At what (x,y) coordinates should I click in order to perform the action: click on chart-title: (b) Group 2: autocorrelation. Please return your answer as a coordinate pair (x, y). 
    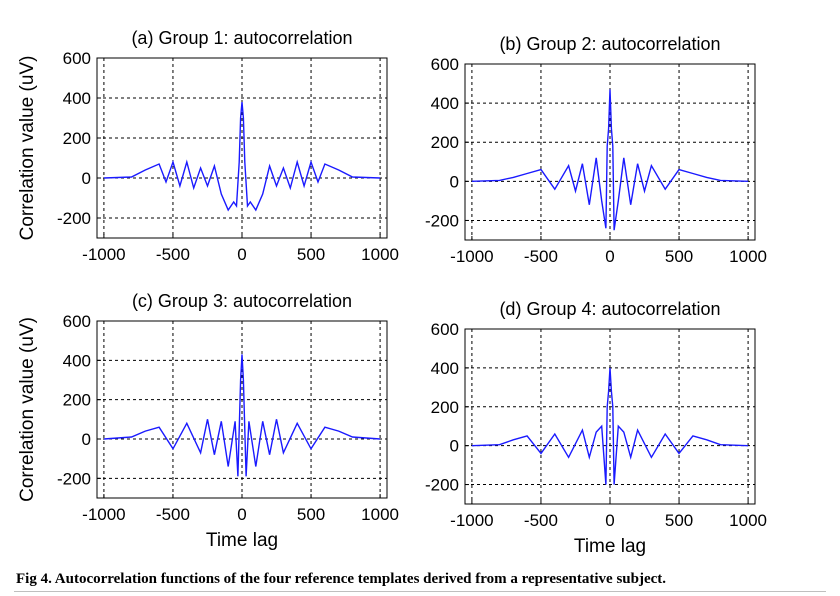
    Looking at the image, I should click on (609, 44).